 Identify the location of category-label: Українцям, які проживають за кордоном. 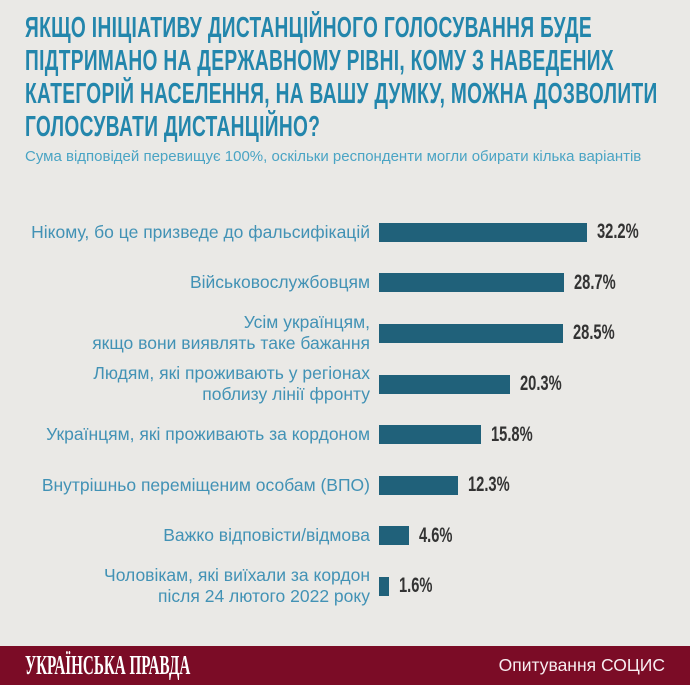
(208, 434).